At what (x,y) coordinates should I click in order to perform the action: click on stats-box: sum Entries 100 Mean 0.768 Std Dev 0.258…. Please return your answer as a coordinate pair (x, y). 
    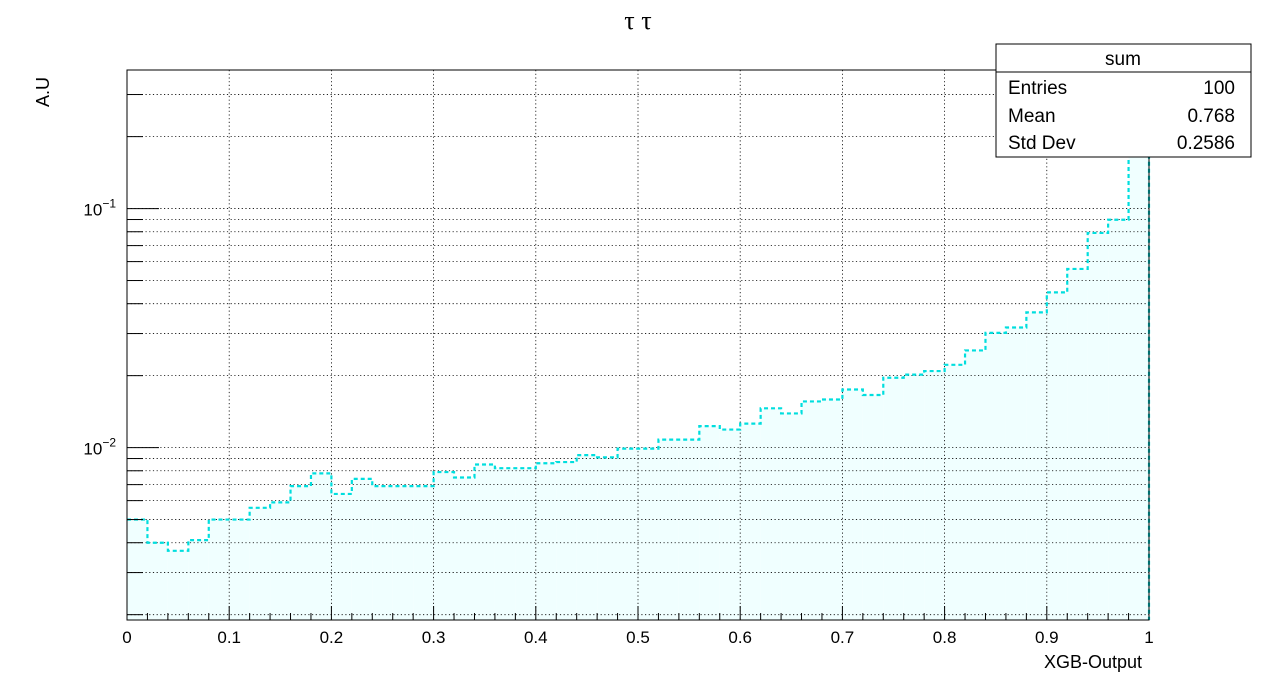
    Looking at the image, I should click on (1123, 100).